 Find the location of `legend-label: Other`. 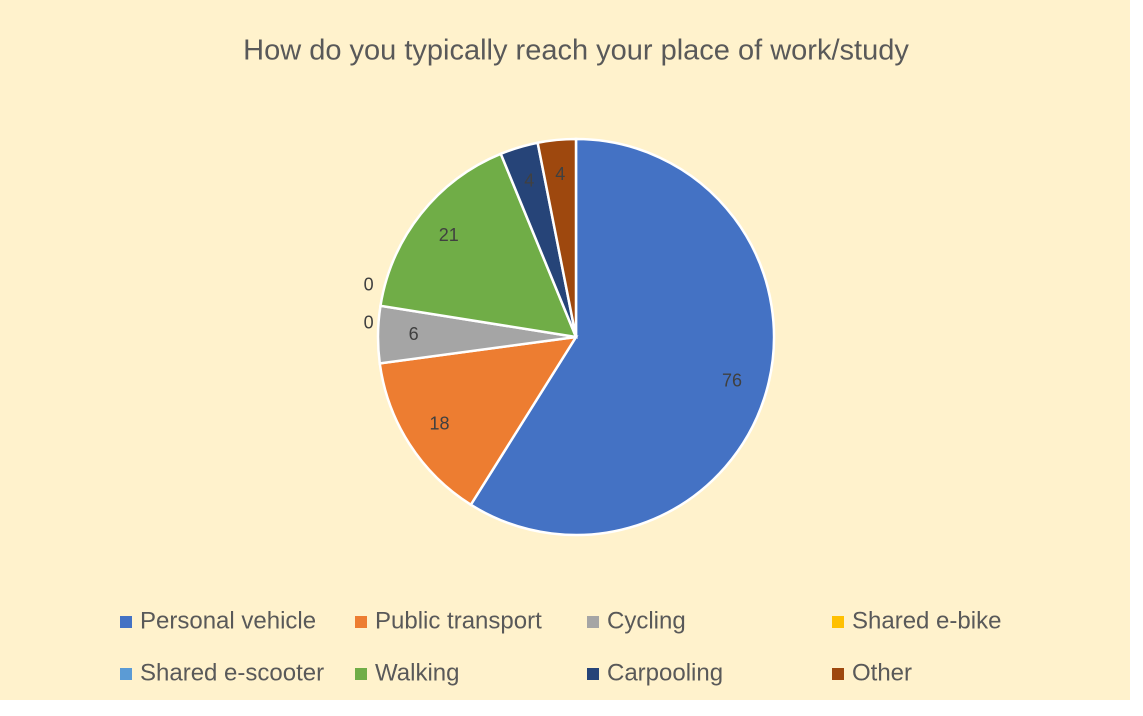

legend-label: Other is located at coordinates (882, 672).